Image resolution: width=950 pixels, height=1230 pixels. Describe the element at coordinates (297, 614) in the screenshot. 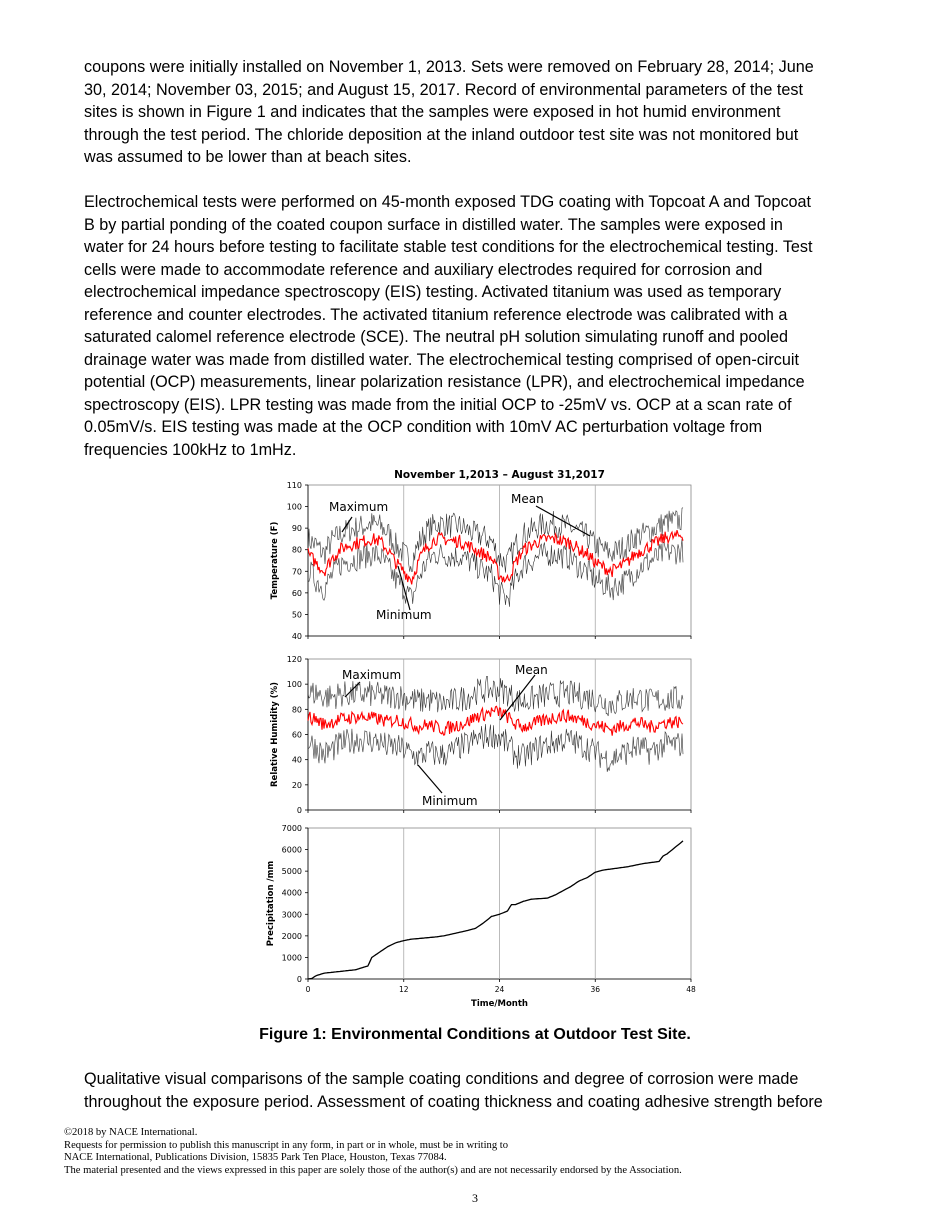

I see `y-tick-label: 50` at that location.